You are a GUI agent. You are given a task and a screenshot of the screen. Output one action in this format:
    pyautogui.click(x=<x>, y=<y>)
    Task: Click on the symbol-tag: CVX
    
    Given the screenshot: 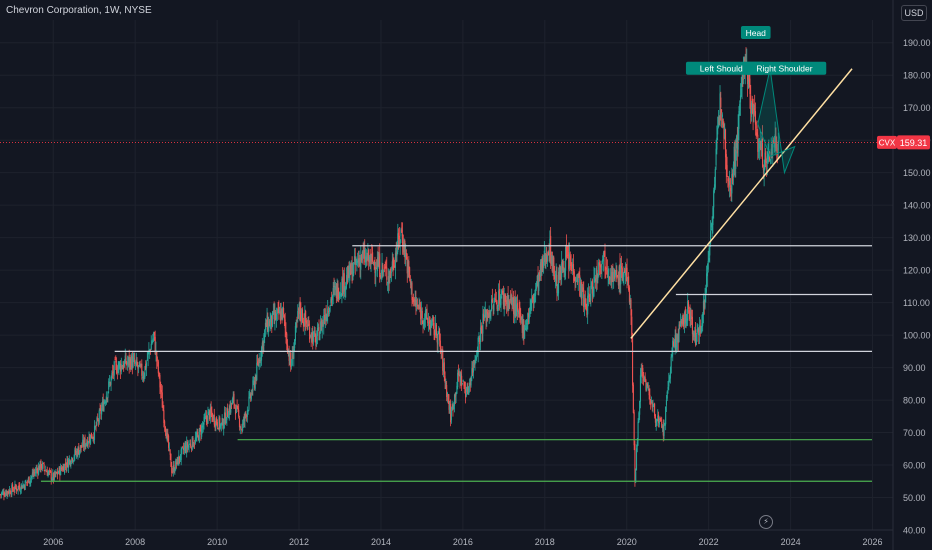 What is the action you would take?
    pyautogui.click(x=887, y=142)
    